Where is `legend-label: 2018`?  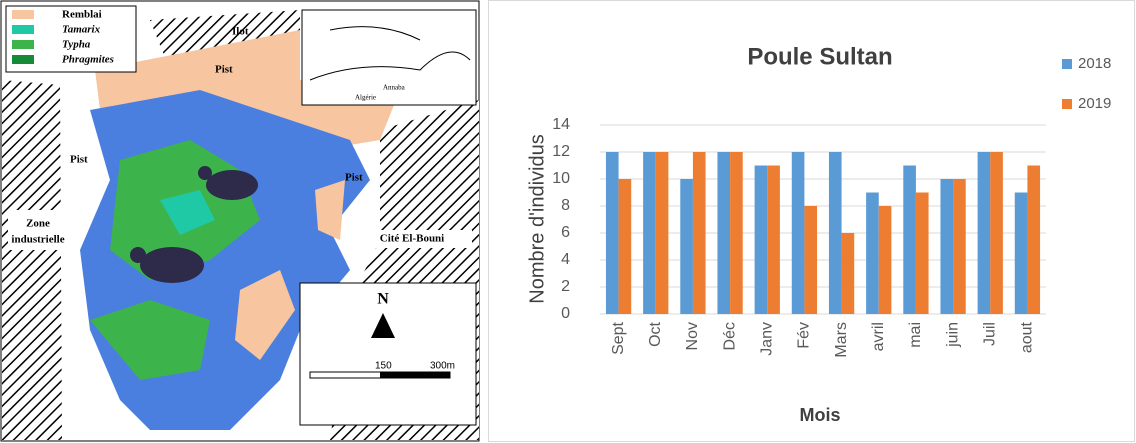
legend-label: 2018 is located at coordinates (1094, 63).